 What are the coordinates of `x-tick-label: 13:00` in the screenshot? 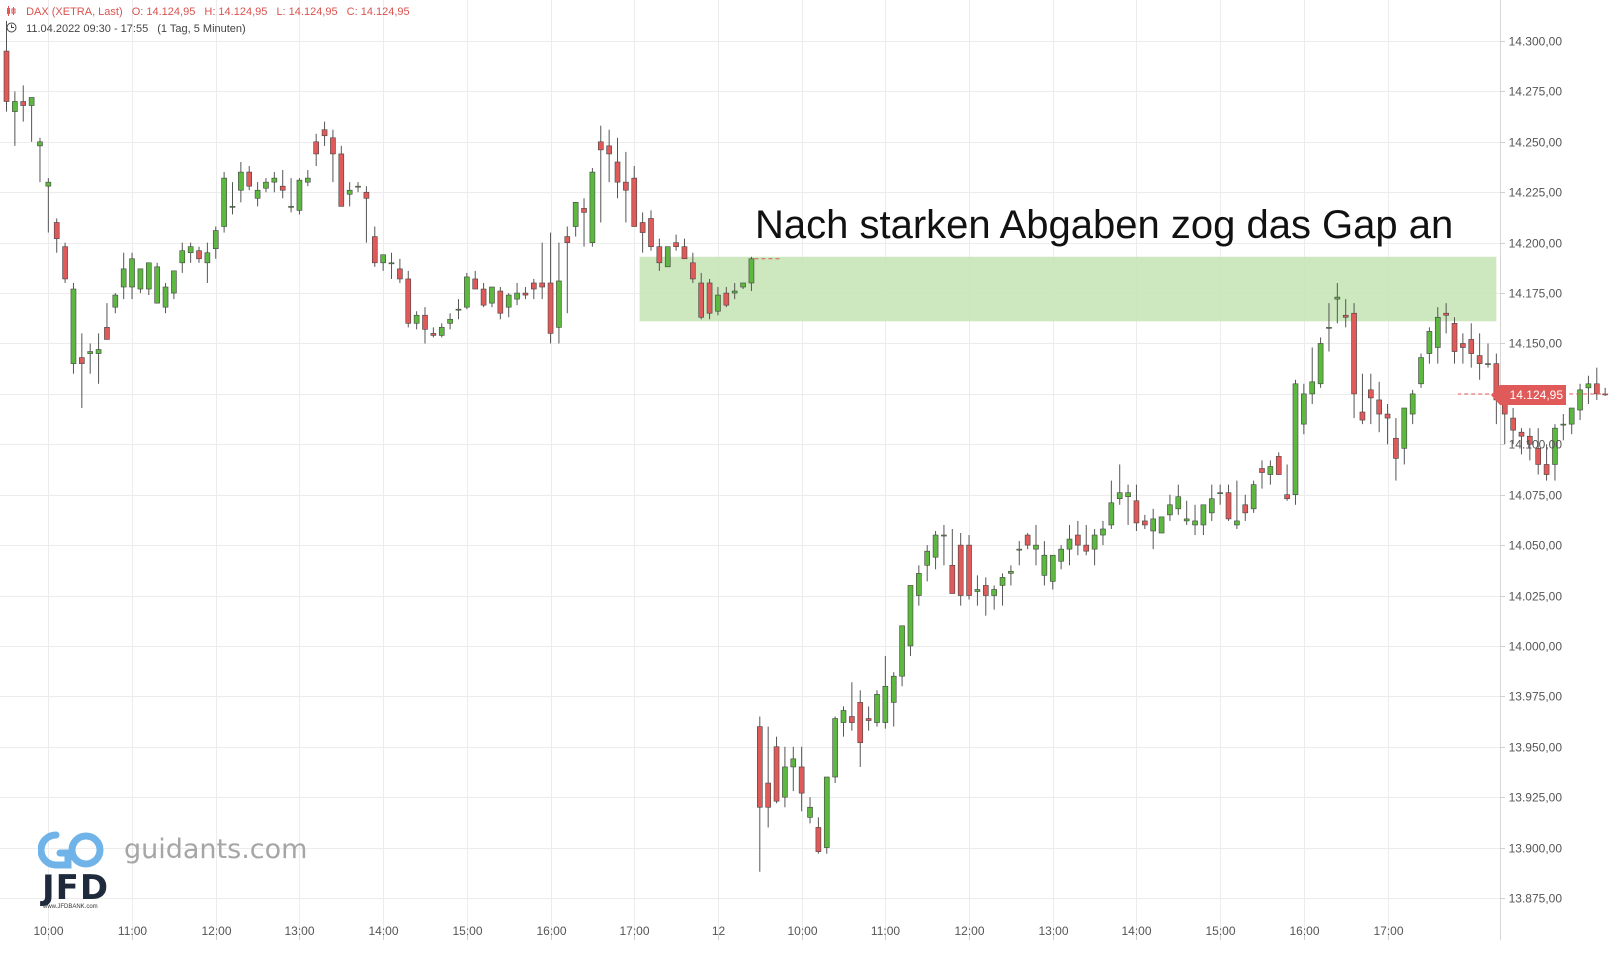 It's located at (299, 931).